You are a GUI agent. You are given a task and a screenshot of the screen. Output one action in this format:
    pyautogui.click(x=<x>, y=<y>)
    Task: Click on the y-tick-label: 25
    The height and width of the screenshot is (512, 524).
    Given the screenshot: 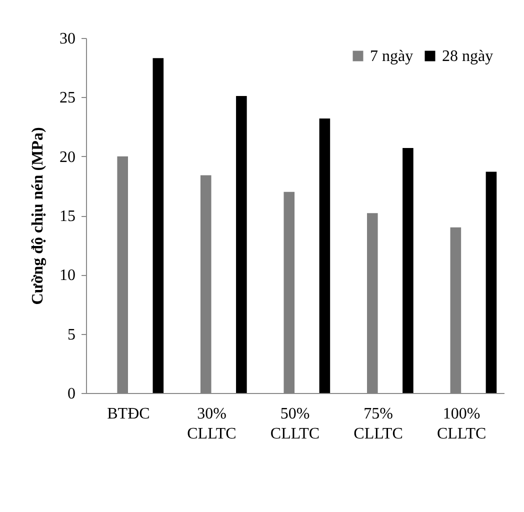 What is the action you would take?
    pyautogui.click(x=68, y=98)
    